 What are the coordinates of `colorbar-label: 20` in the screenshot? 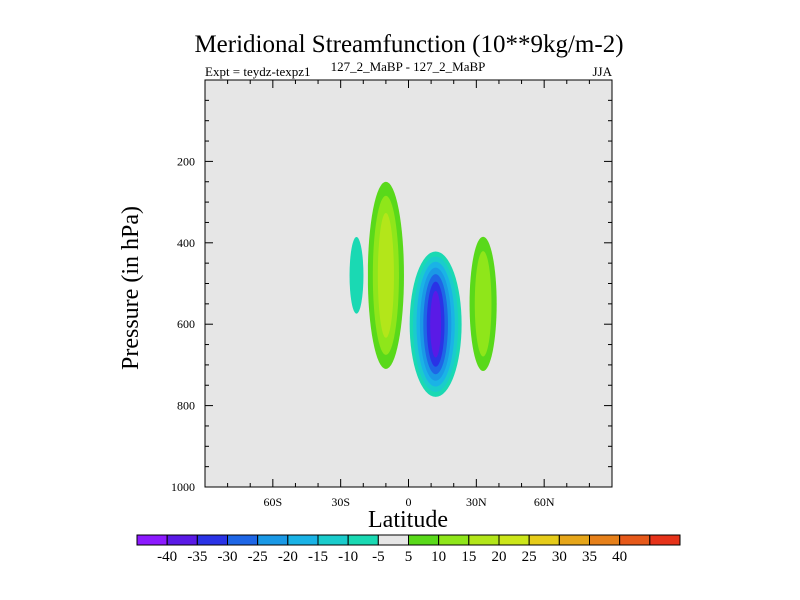 It's located at (499, 557).